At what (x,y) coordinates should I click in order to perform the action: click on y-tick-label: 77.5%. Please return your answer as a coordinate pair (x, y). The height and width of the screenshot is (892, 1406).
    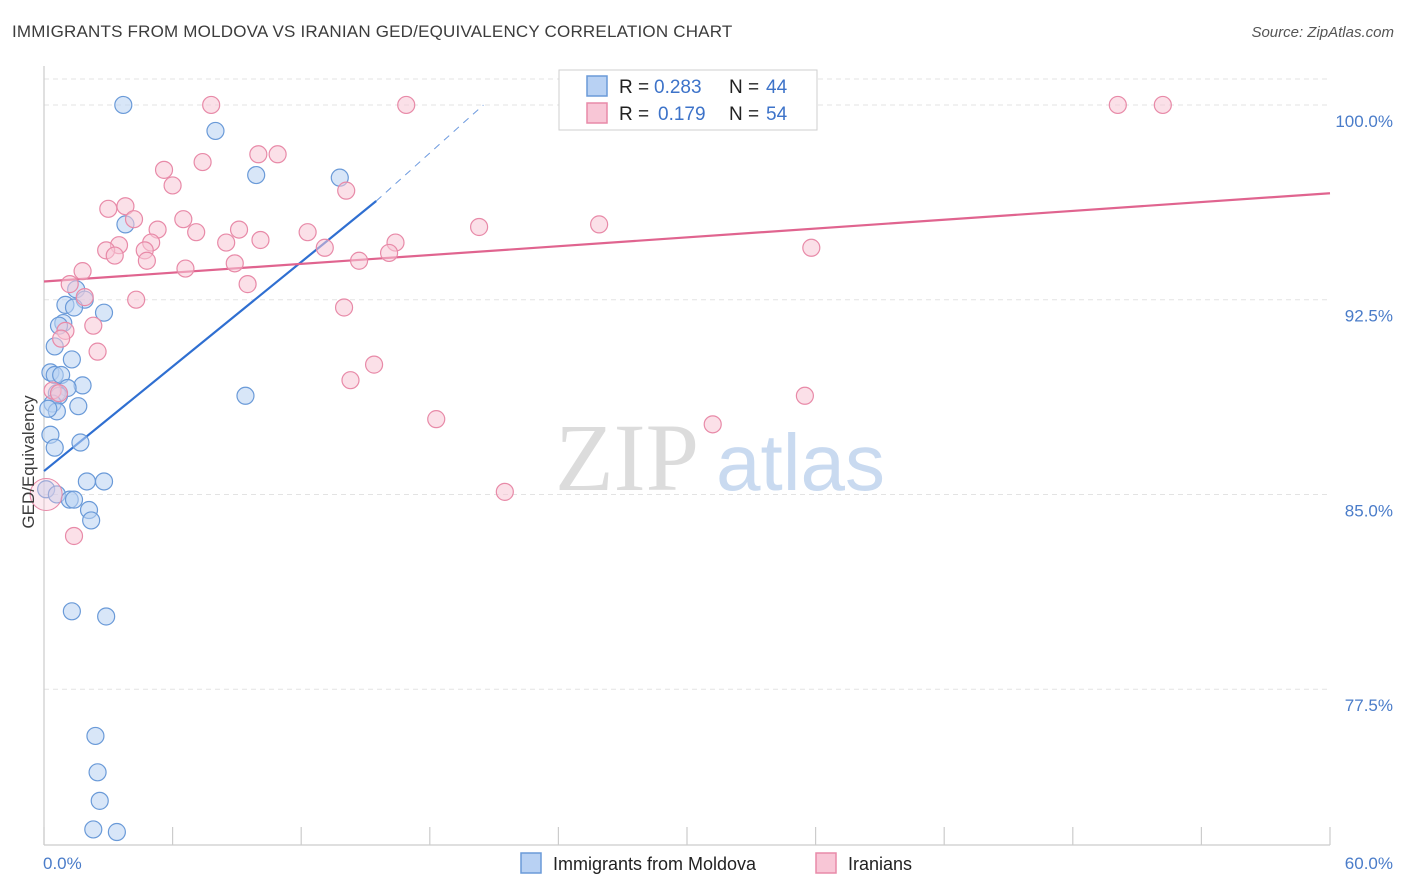
    Looking at the image, I should click on (1369, 705).